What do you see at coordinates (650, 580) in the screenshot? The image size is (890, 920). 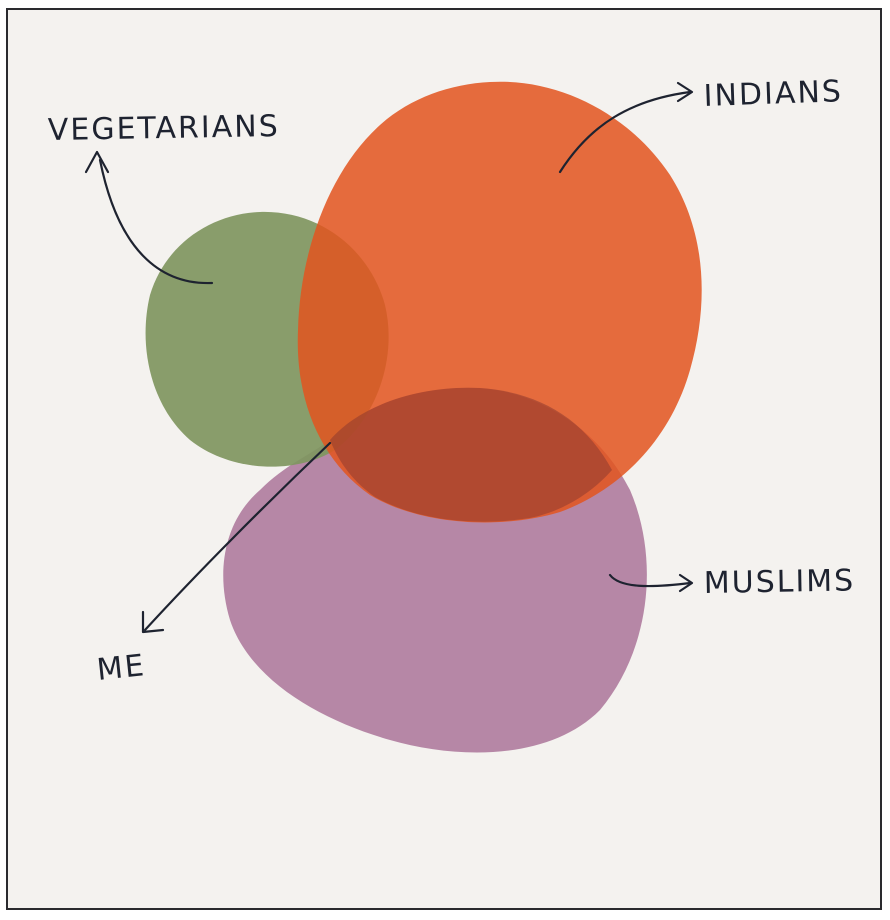 I see `arrow-muslims` at bounding box center [650, 580].